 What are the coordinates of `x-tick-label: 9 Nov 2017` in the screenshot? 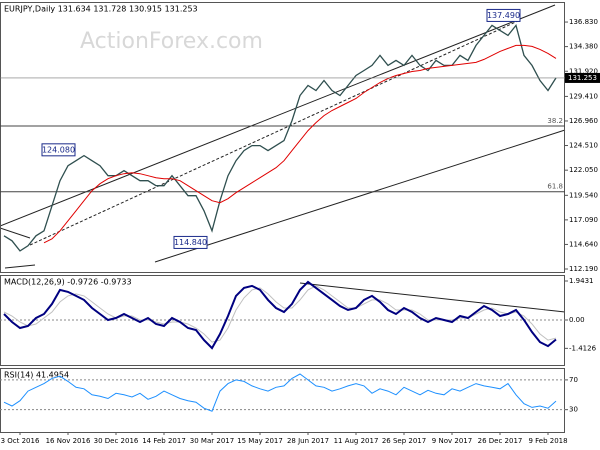 It's located at (452, 441).